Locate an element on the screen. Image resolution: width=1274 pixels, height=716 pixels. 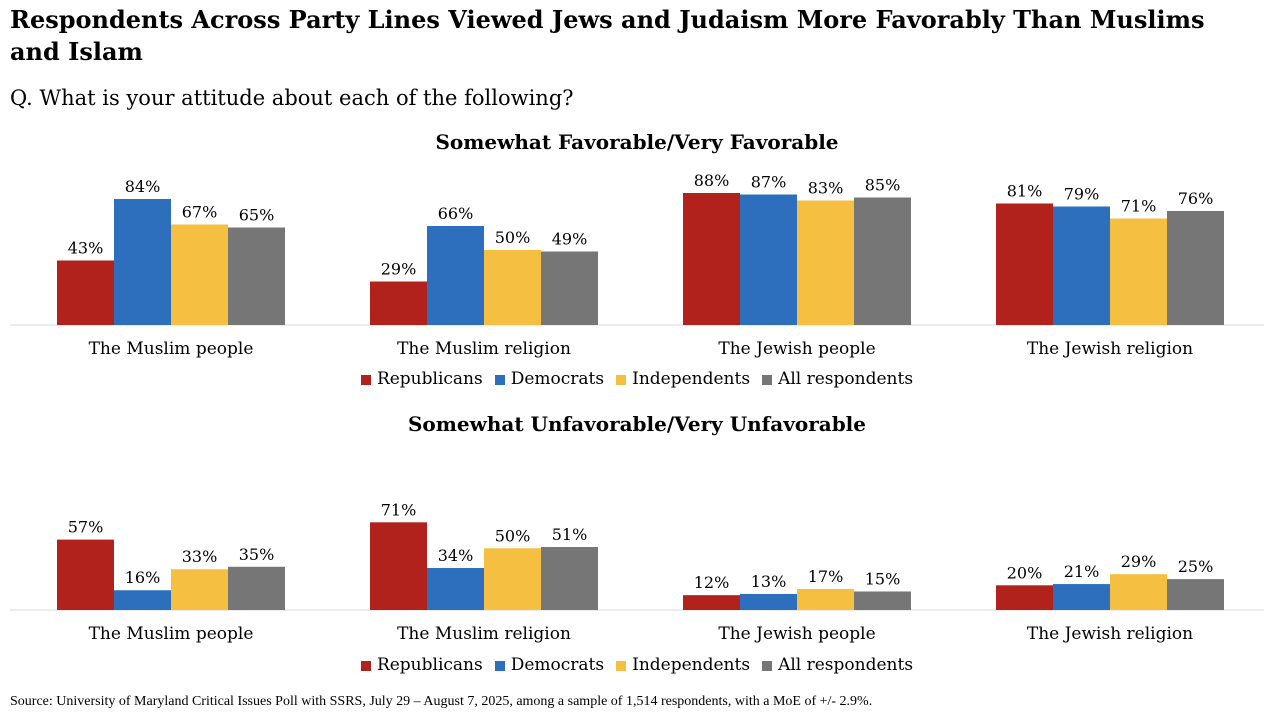
data-label-republicans-the-jewish-people: 12% is located at coordinates (712, 582).